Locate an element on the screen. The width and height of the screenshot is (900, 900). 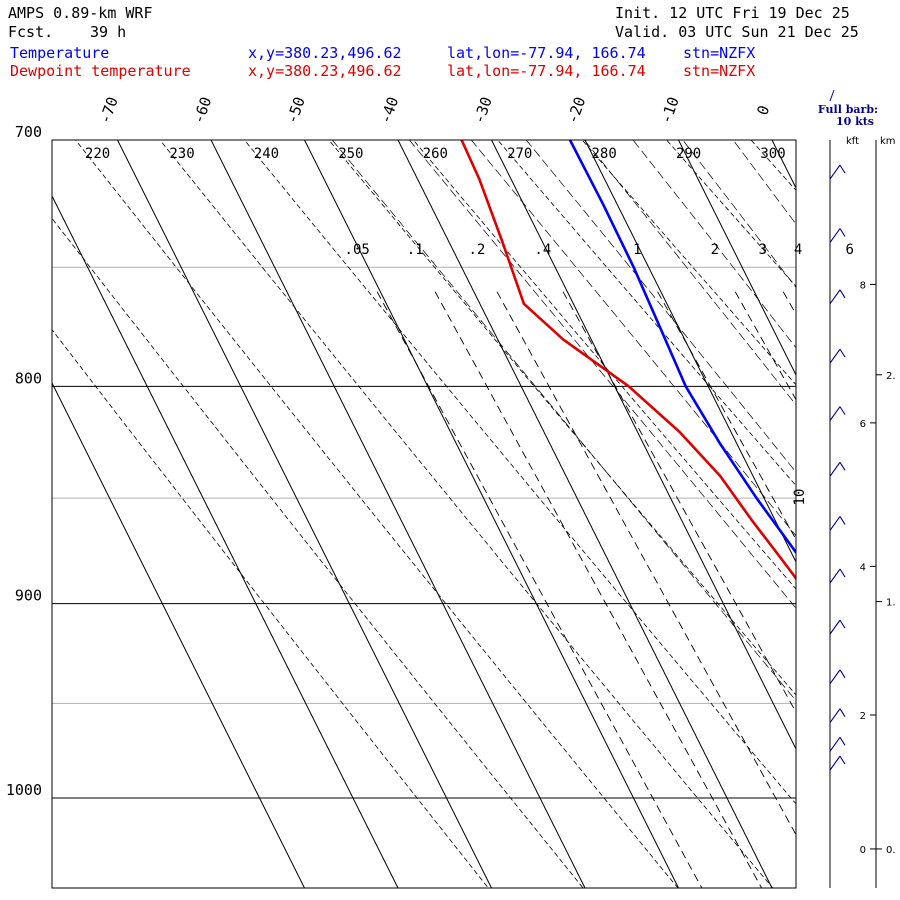
temperature-tick-label: -30 is located at coordinates (483, 110).